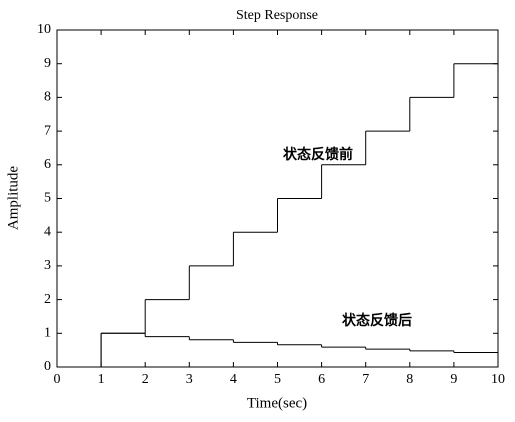 This screenshot has height=422, width=515. I want to click on y-tick-label: 3, so click(47, 265).